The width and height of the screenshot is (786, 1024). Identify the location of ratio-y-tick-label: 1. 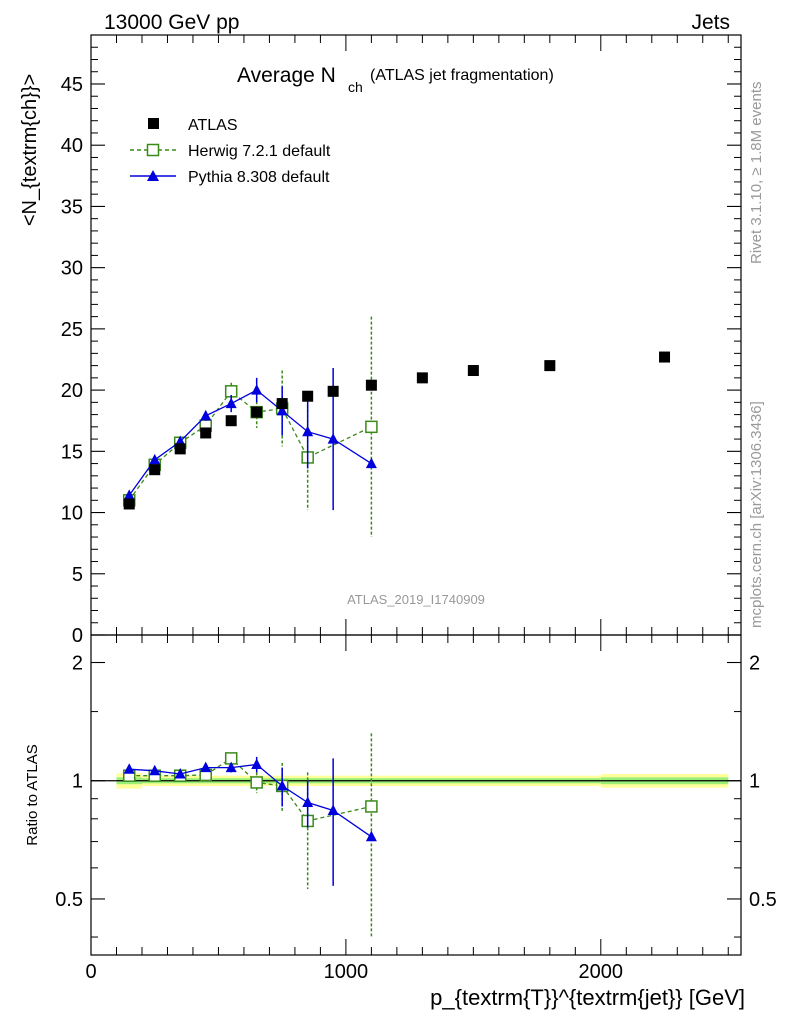
(77, 782).